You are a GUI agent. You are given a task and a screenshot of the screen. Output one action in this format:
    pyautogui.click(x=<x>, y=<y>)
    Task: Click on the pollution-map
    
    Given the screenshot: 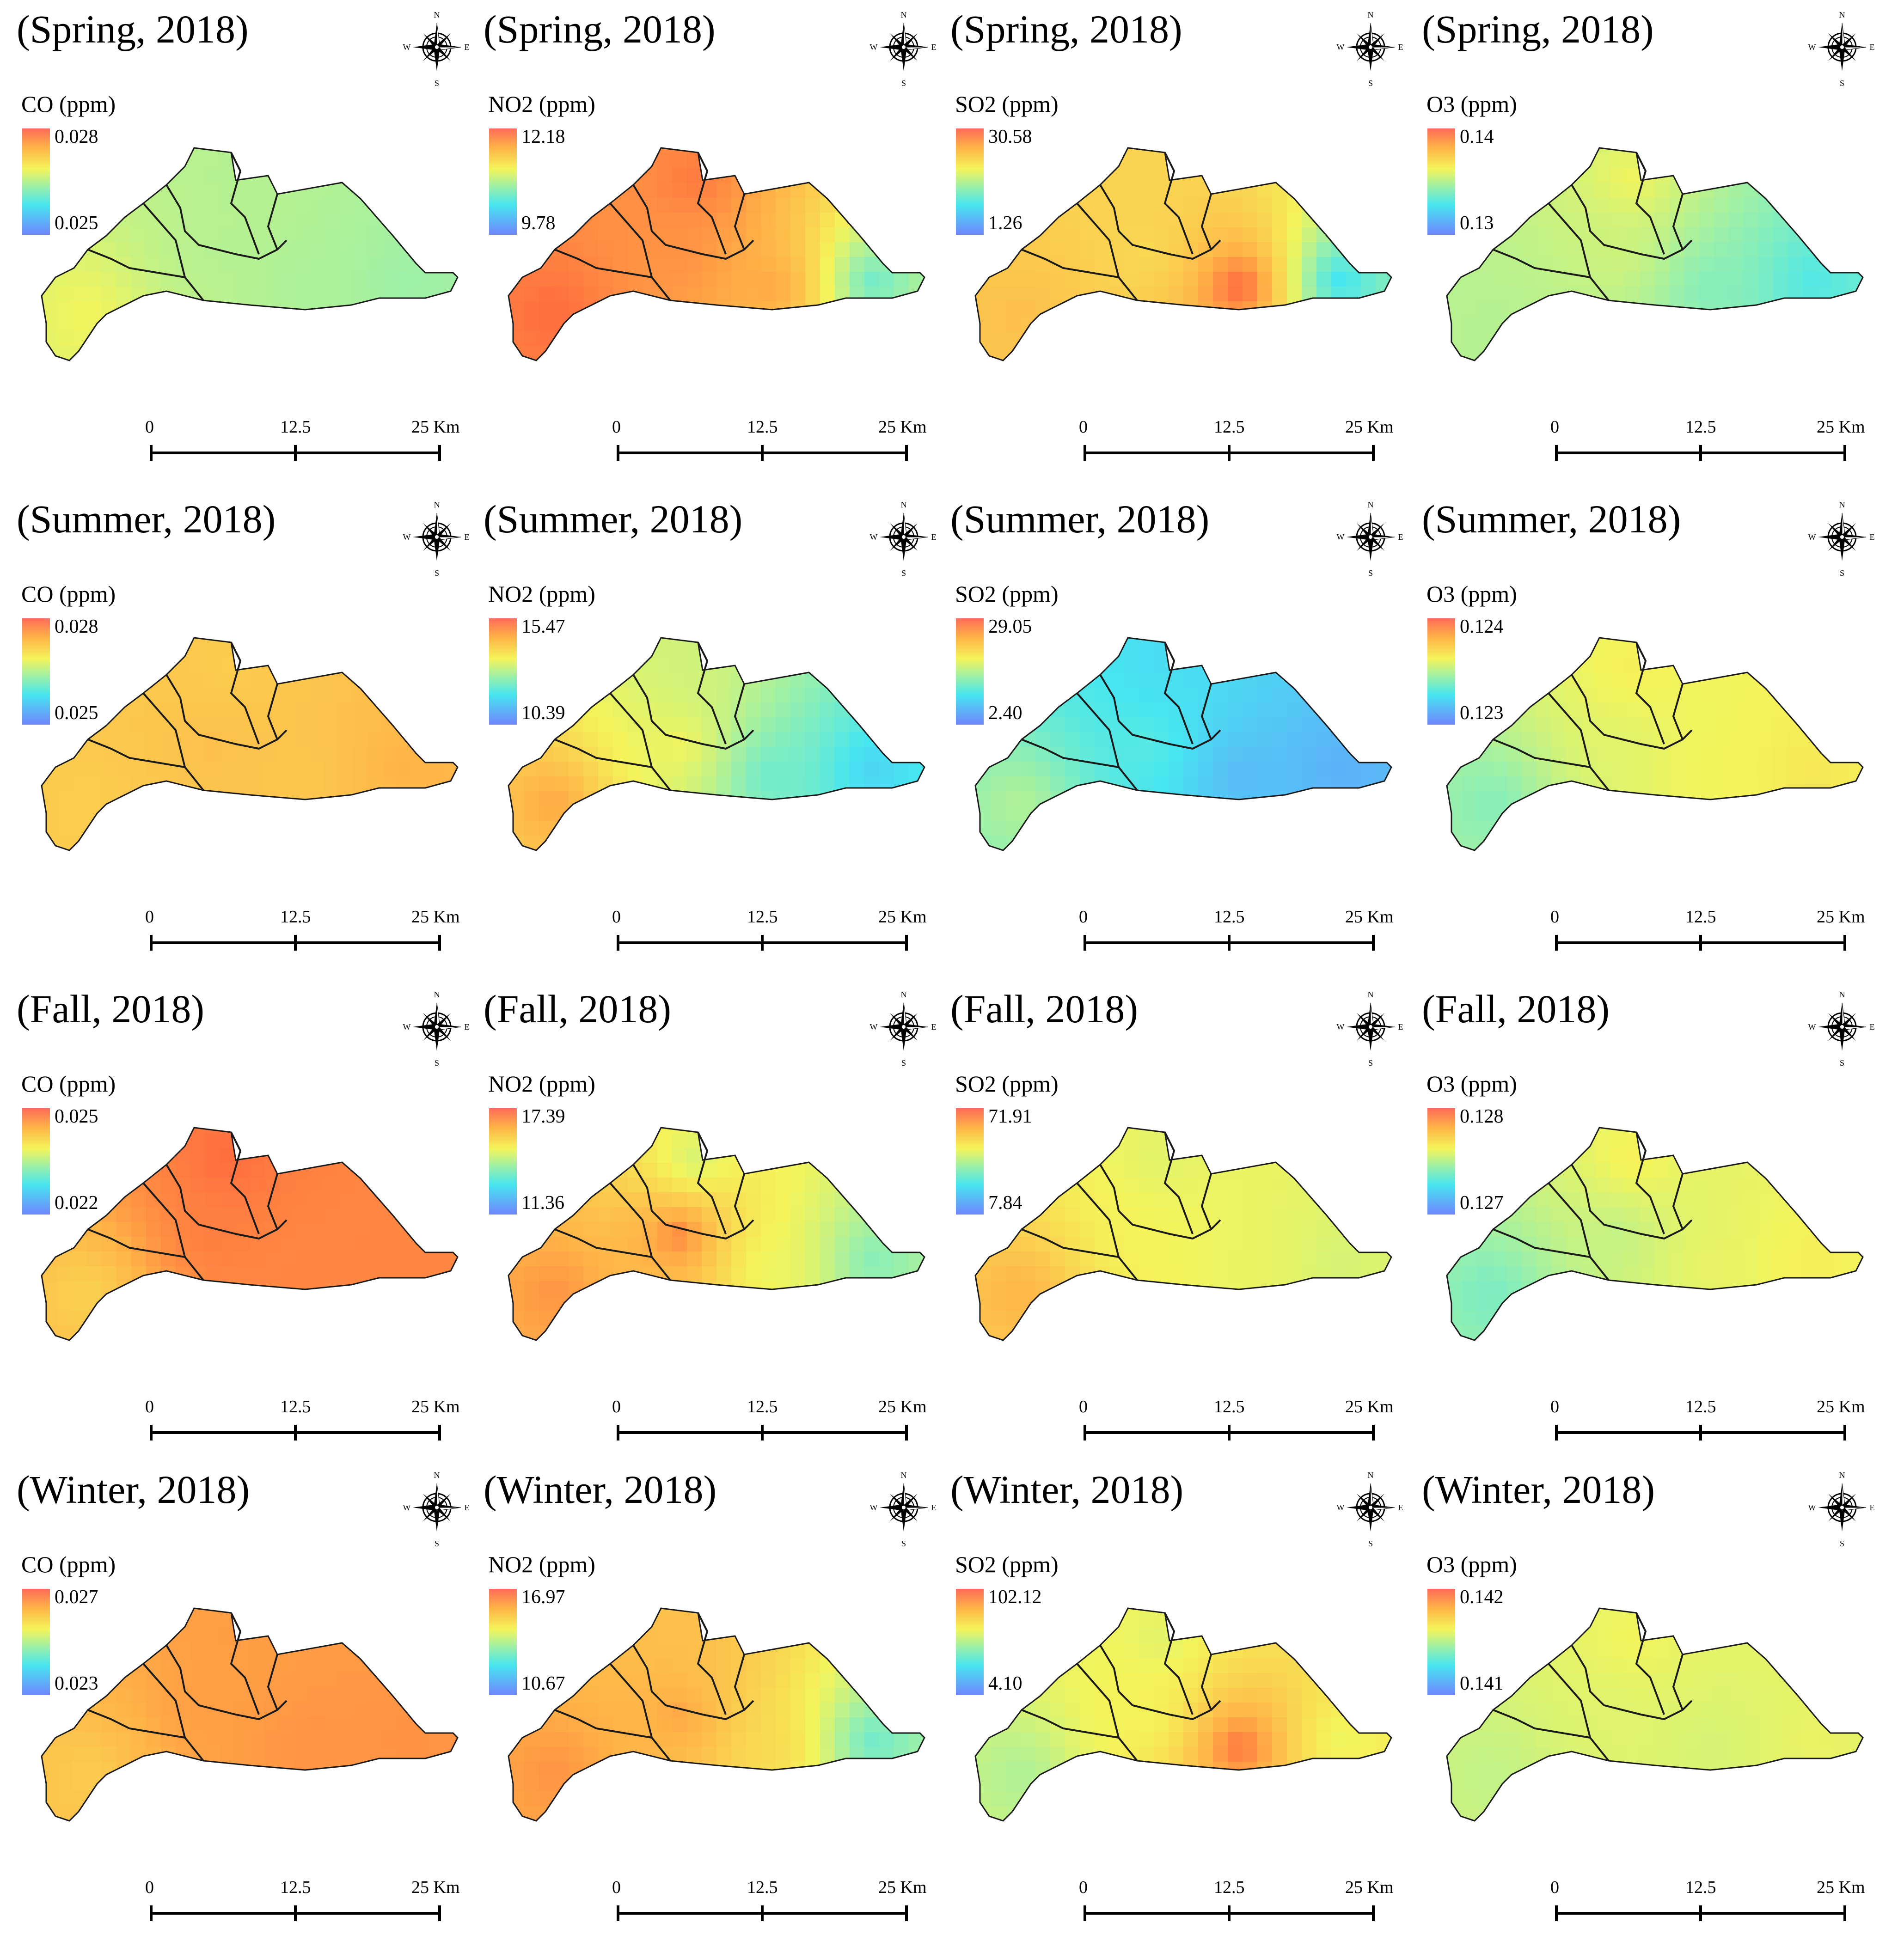 What is the action you would take?
    pyautogui.click(x=1183, y=254)
    